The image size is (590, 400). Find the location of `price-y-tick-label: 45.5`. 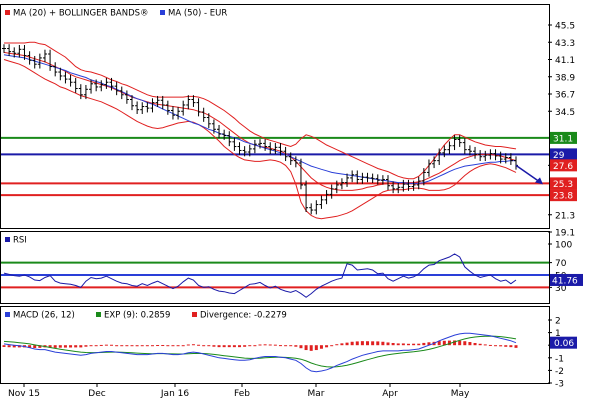

price-y-tick-label: 45.5 is located at coordinates (565, 27).